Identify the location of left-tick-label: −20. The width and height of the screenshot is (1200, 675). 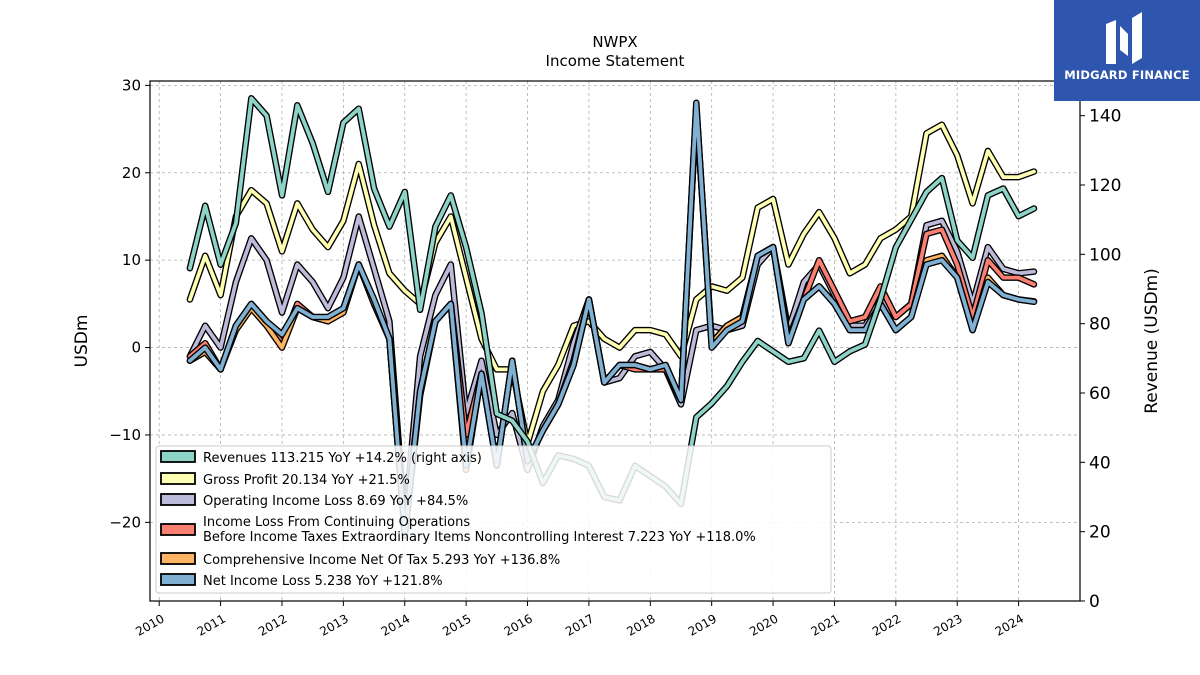
(125, 522).